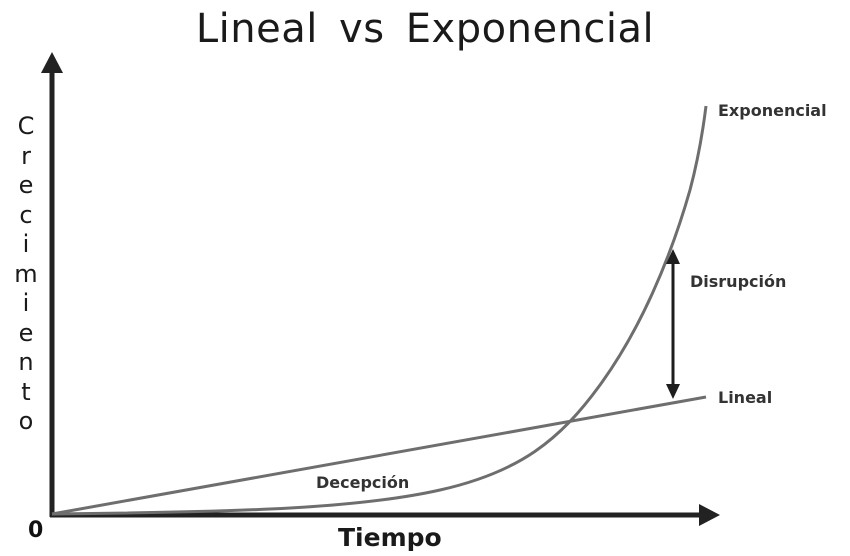 Image resolution: width=850 pixels, height=556 pixels. I want to click on arrow-up-icon, so click(673, 256).